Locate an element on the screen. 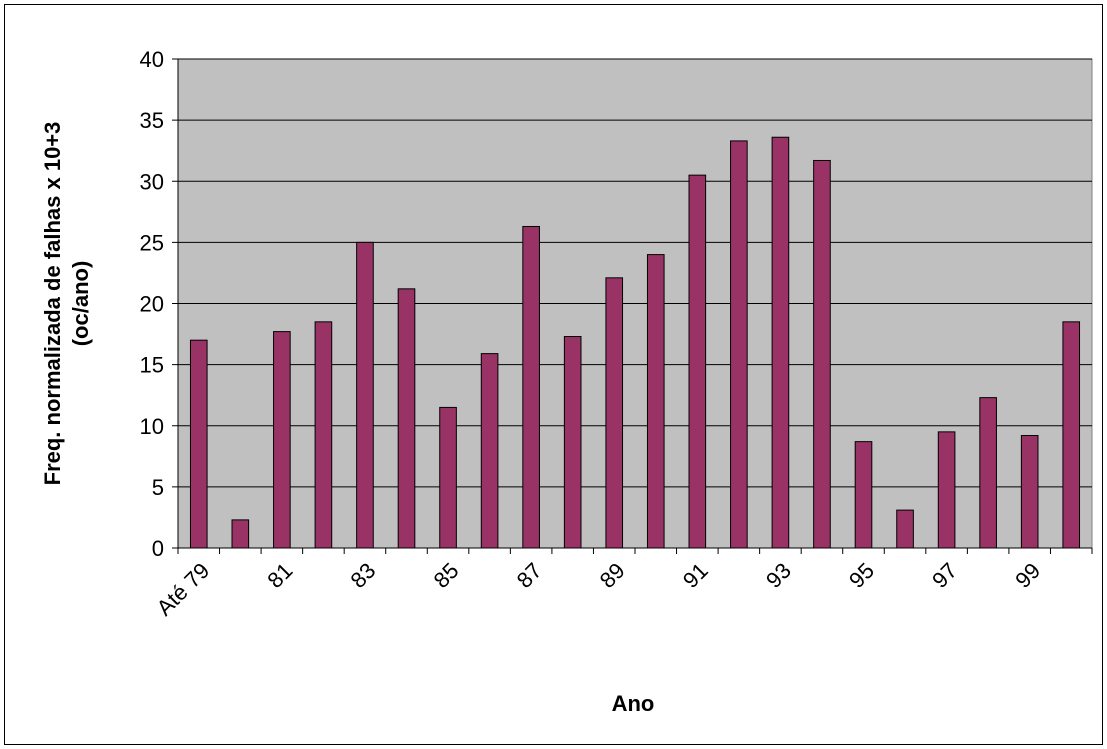 The height and width of the screenshot is (749, 1107). y-tick-label-5: 5 is located at coordinates (158, 487).